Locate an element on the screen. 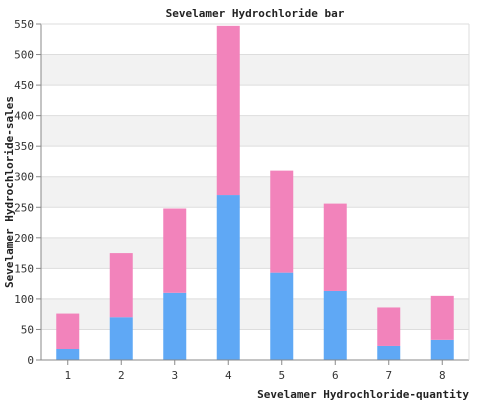 The image size is (500, 400). x-tick-label: 7 is located at coordinates (388, 375).